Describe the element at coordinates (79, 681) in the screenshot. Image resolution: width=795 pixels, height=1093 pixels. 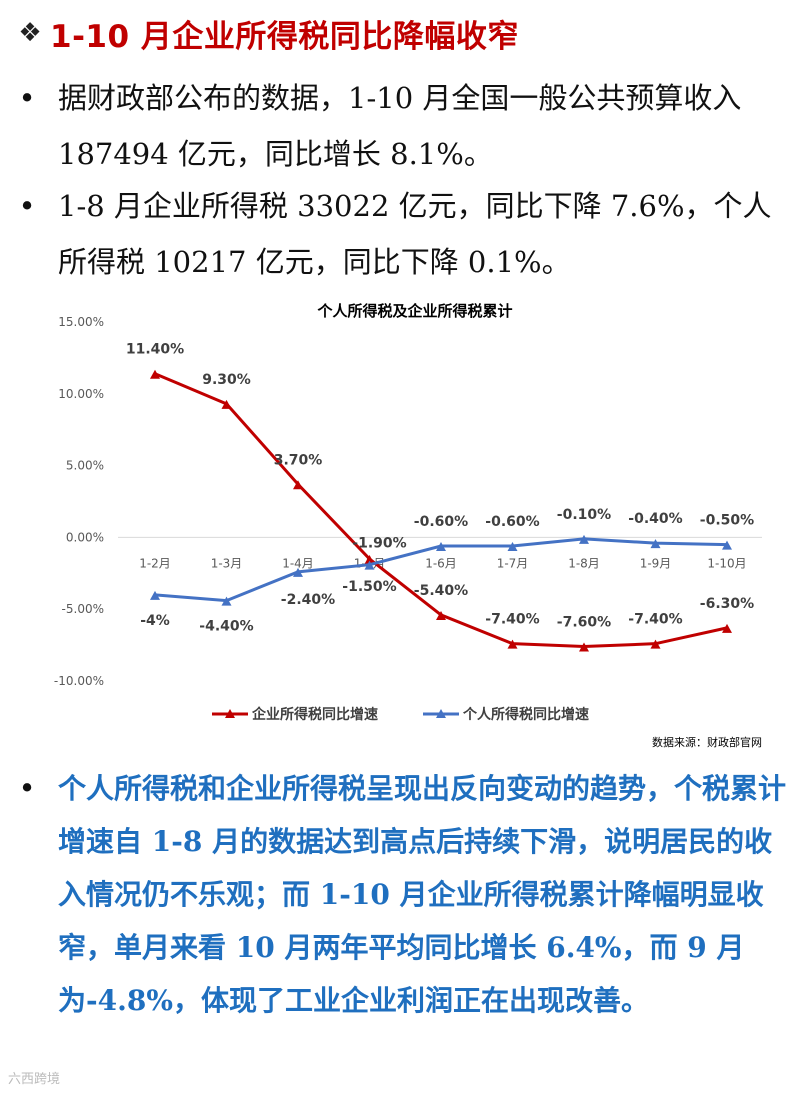
I see `y-tick-label: -10.00%` at that location.